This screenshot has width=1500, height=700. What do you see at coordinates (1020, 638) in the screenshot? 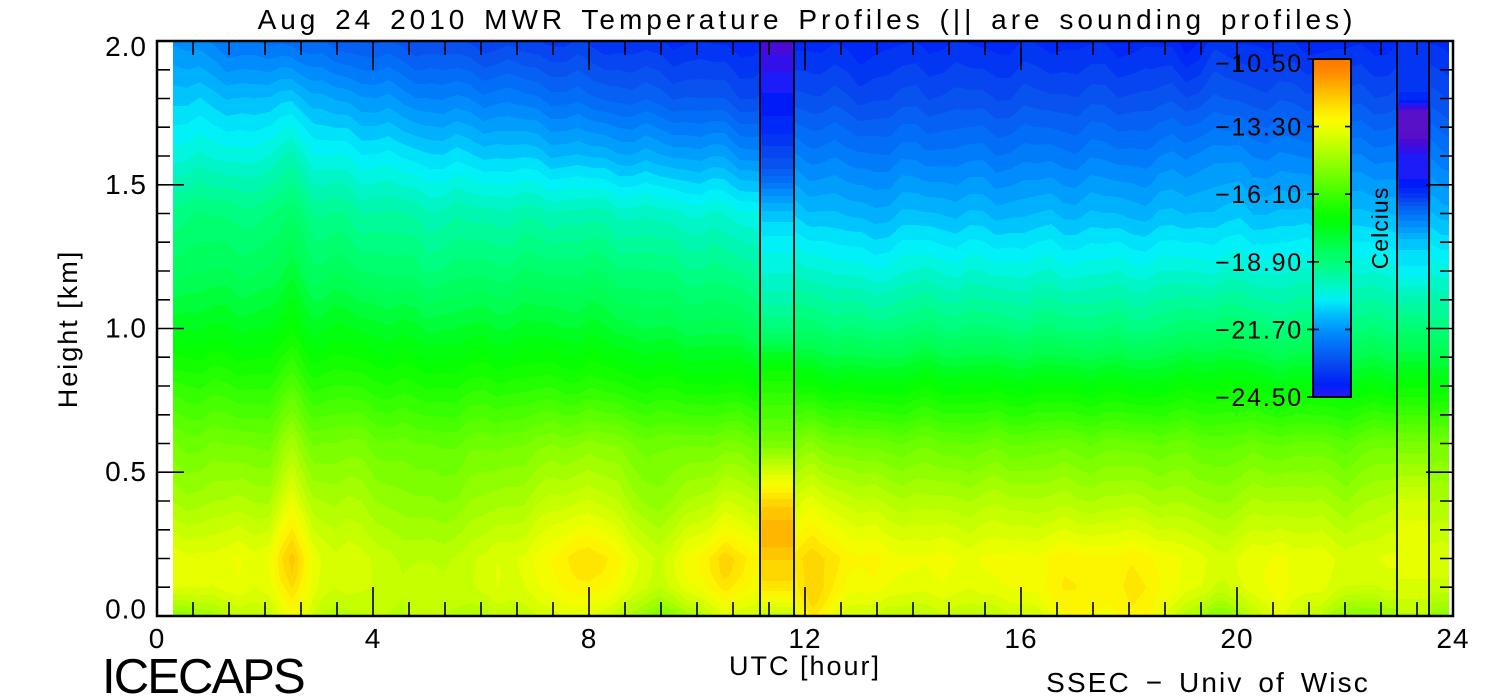
I see `svg-text: 16` at bounding box center [1020, 638].